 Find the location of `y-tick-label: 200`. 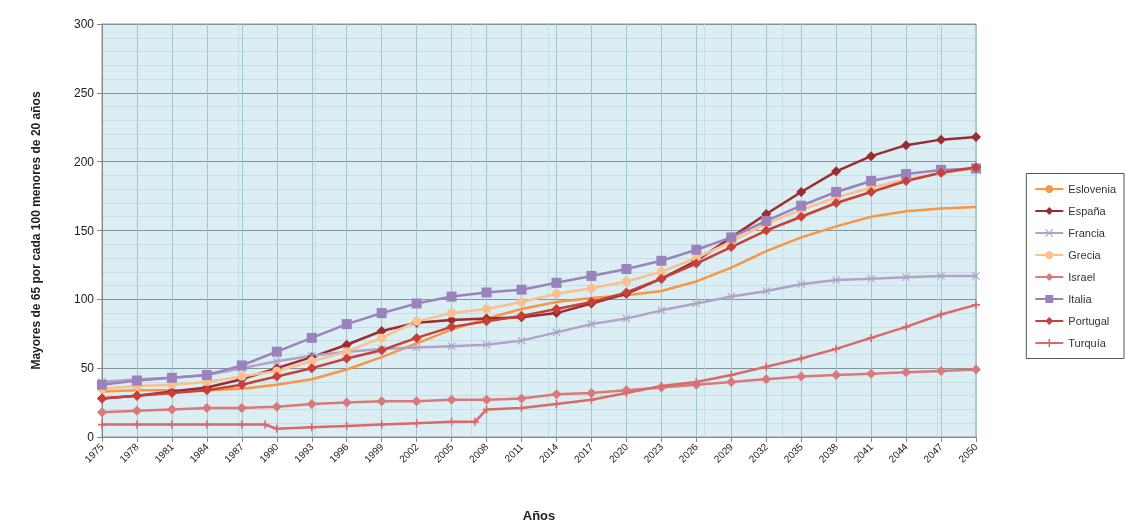

y-tick-label: 200 is located at coordinates (84, 161).